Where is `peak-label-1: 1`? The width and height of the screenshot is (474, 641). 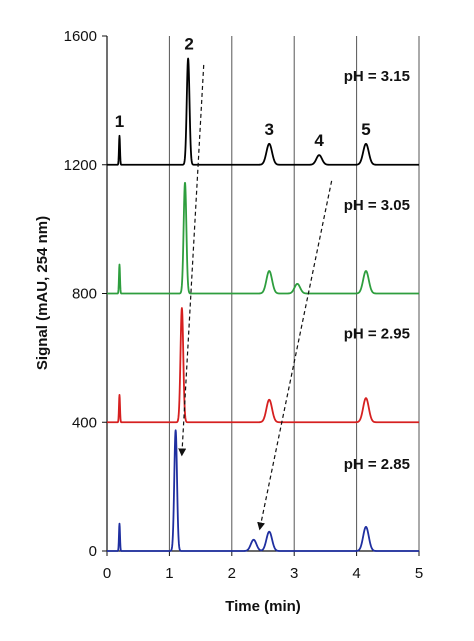
peak-label-1: 1 is located at coordinates (119, 121).